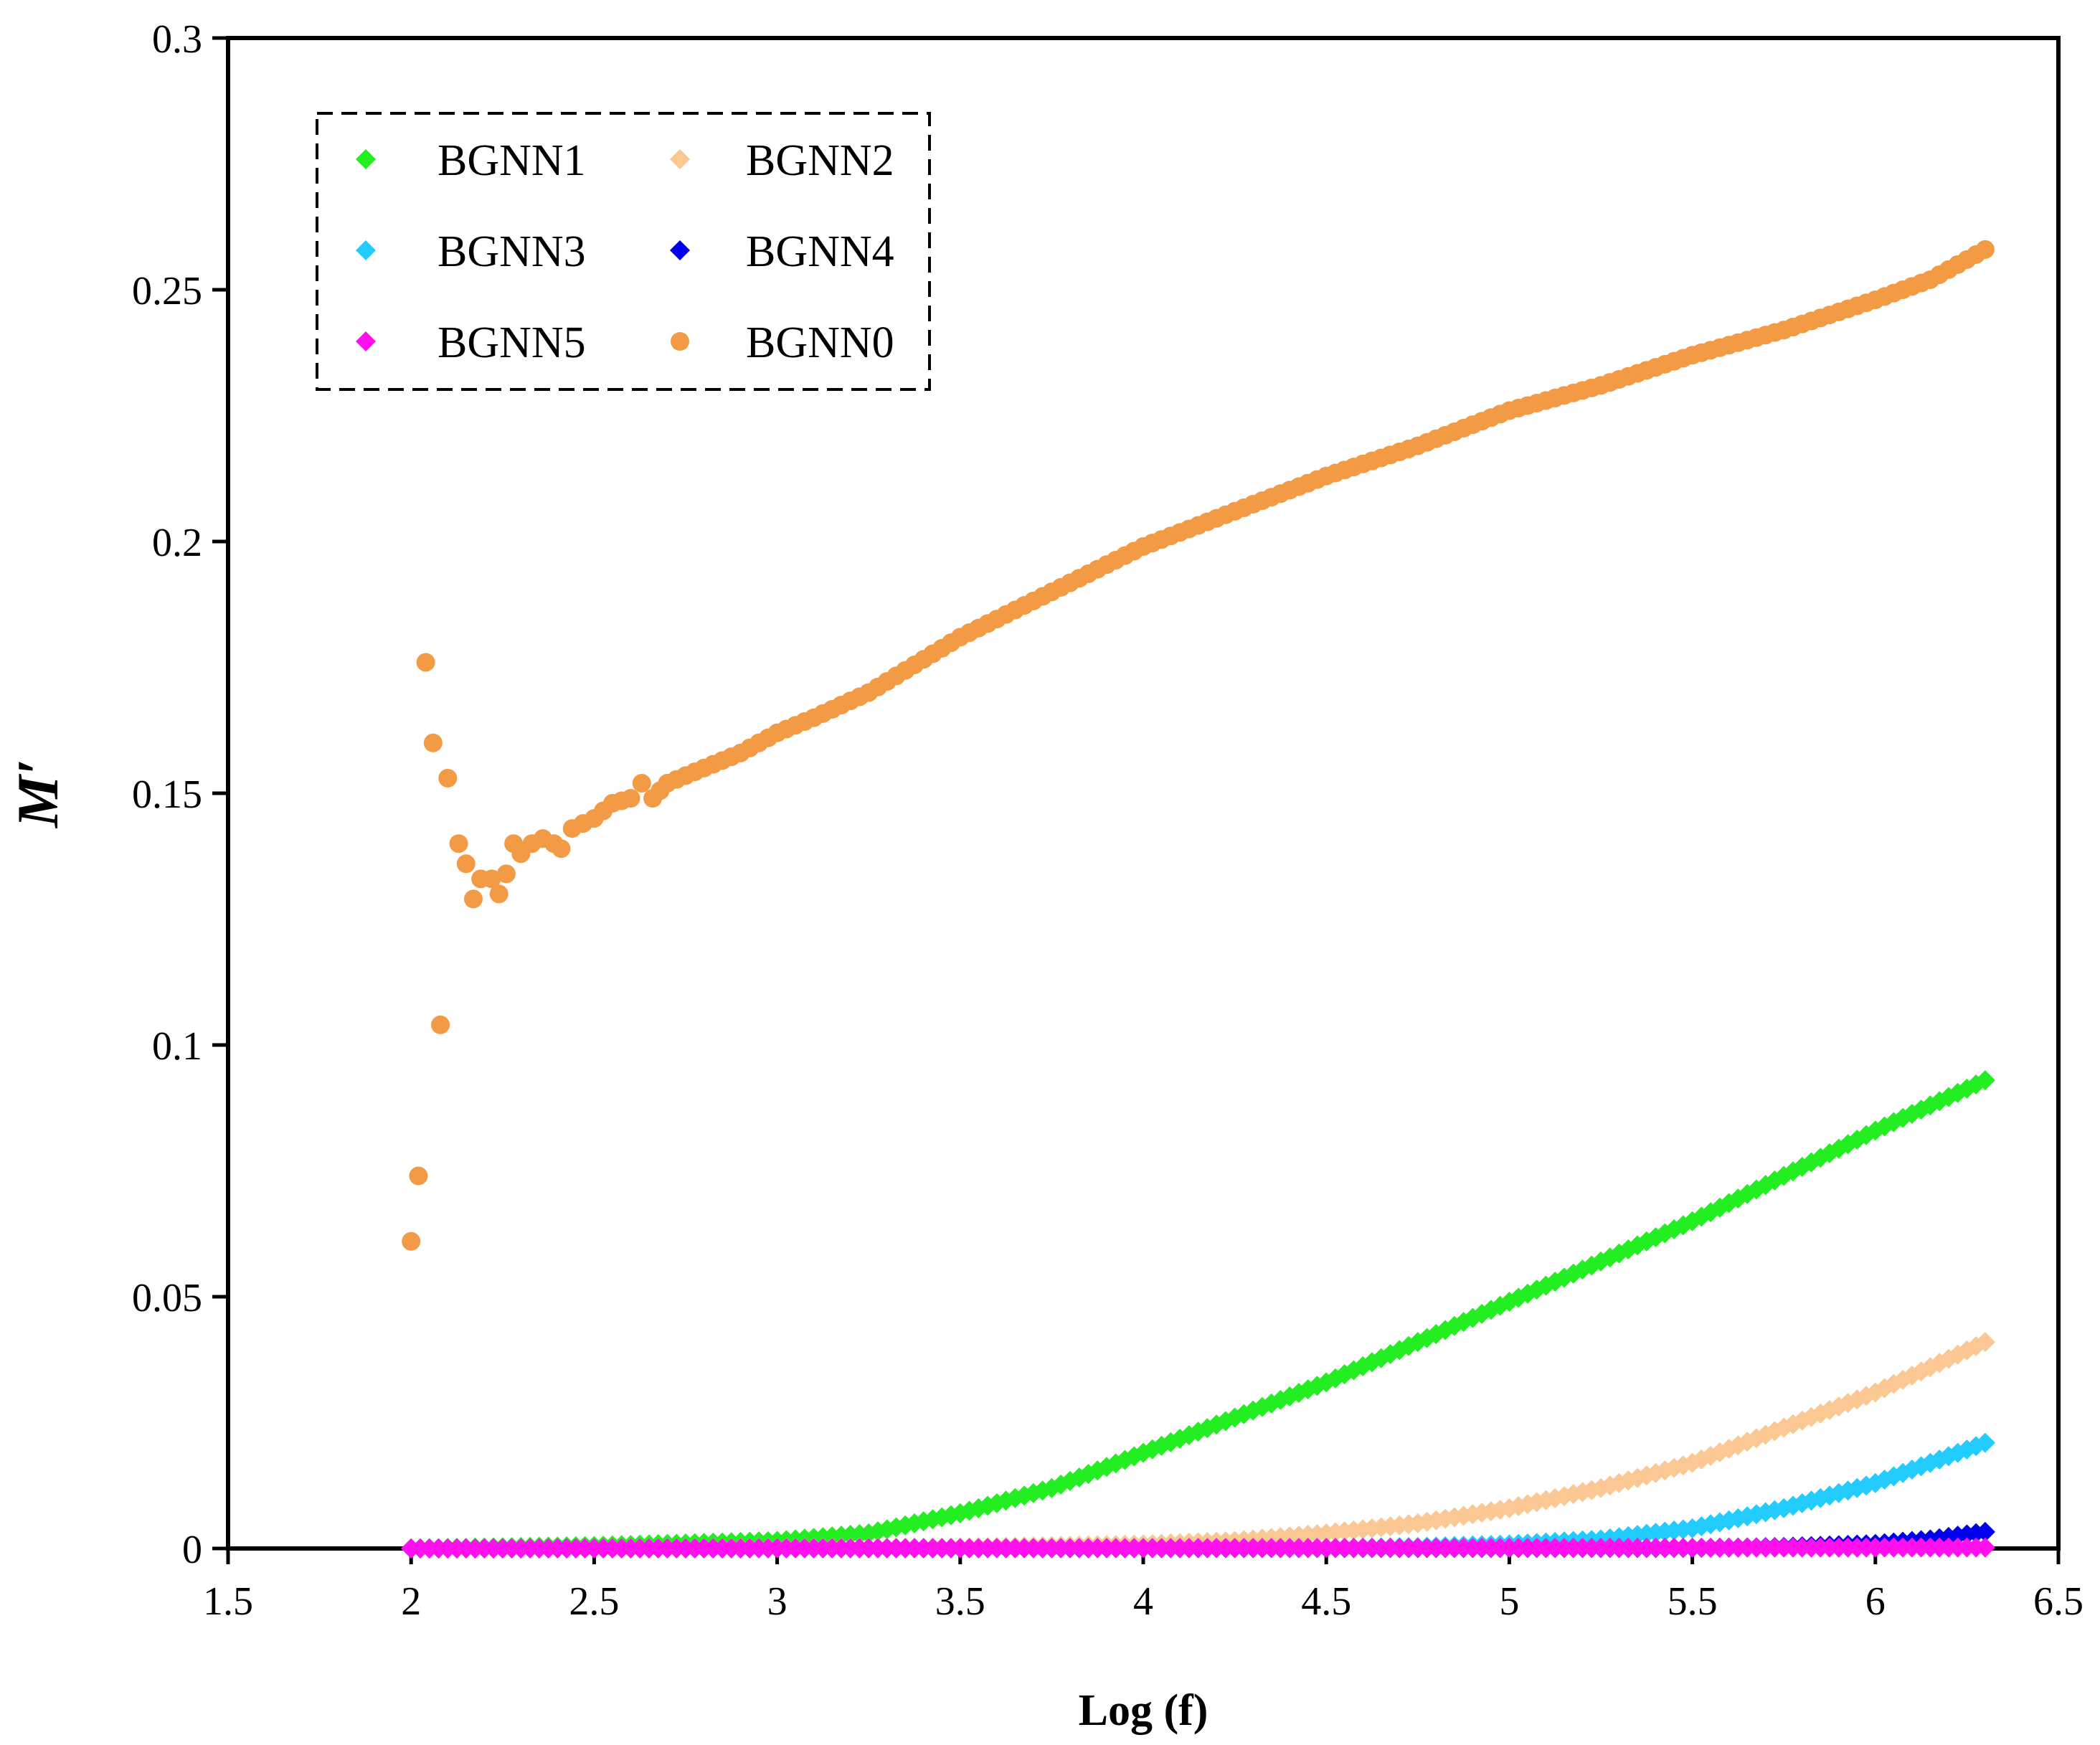 The height and width of the screenshot is (1745, 2100). What do you see at coordinates (1876, 1601) in the screenshot?
I see `x-tick-label: 6` at bounding box center [1876, 1601].